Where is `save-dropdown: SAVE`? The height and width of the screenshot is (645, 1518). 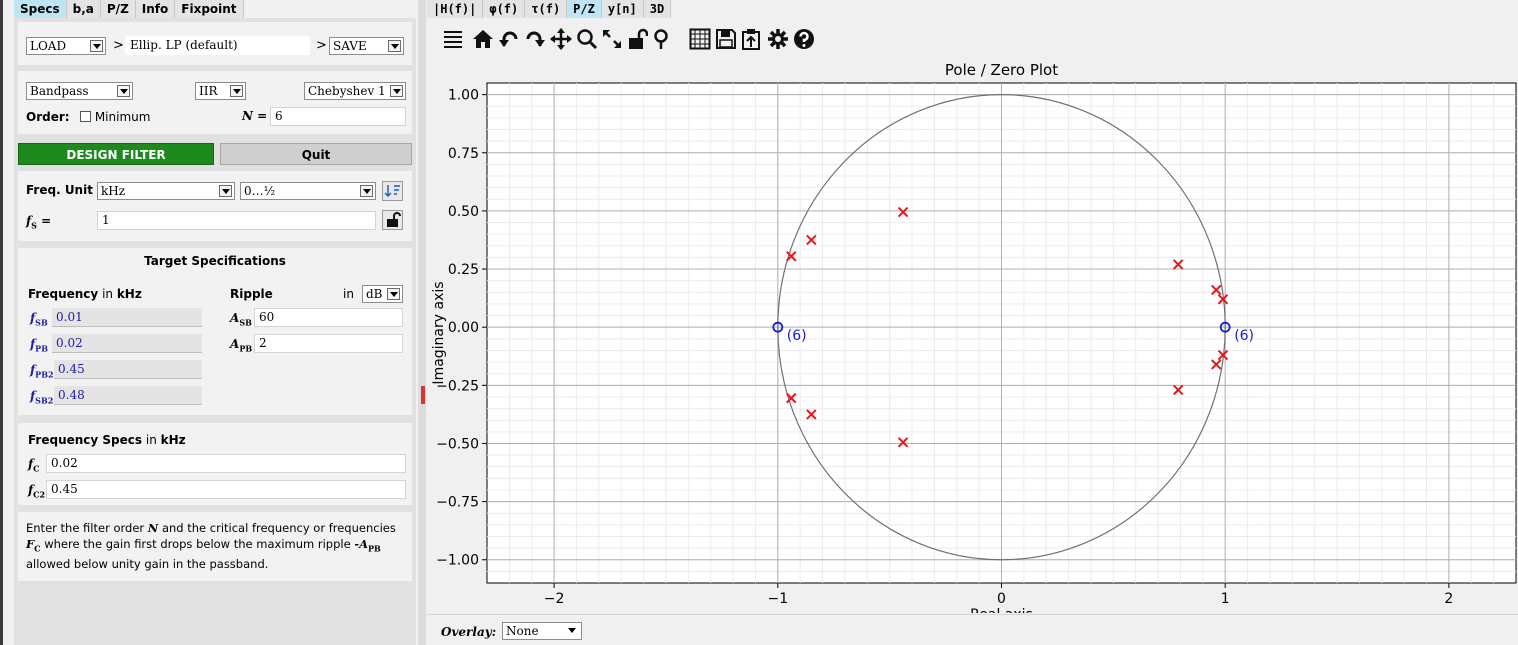 save-dropdown: SAVE is located at coordinates (366, 46).